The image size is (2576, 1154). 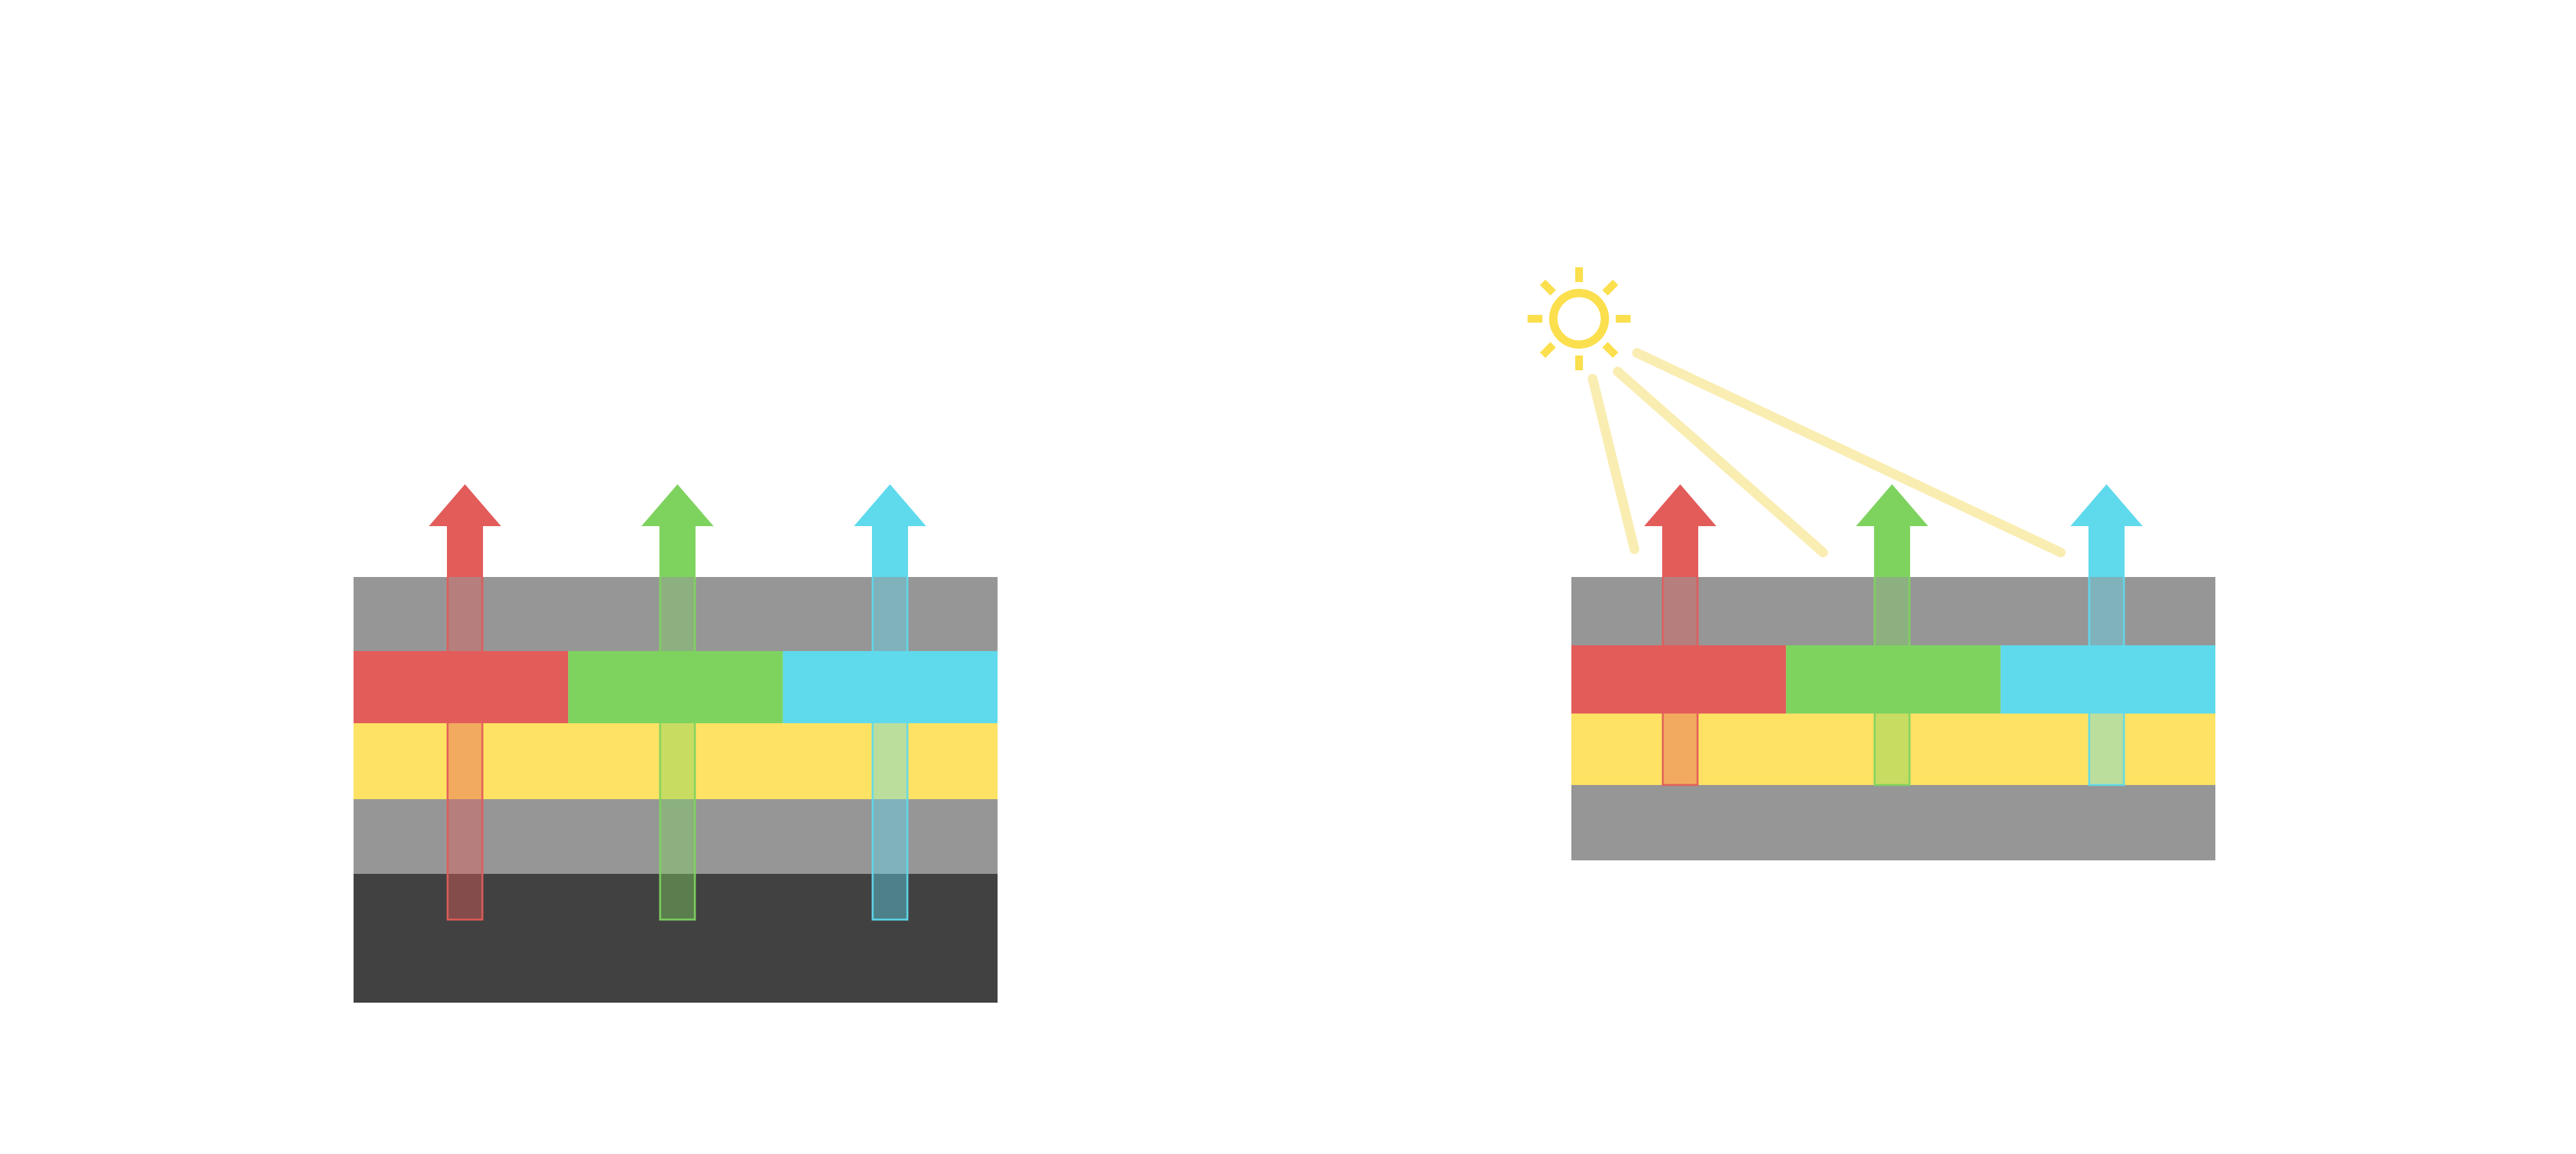 I want to click on sun-core-circle, so click(x=1579, y=318).